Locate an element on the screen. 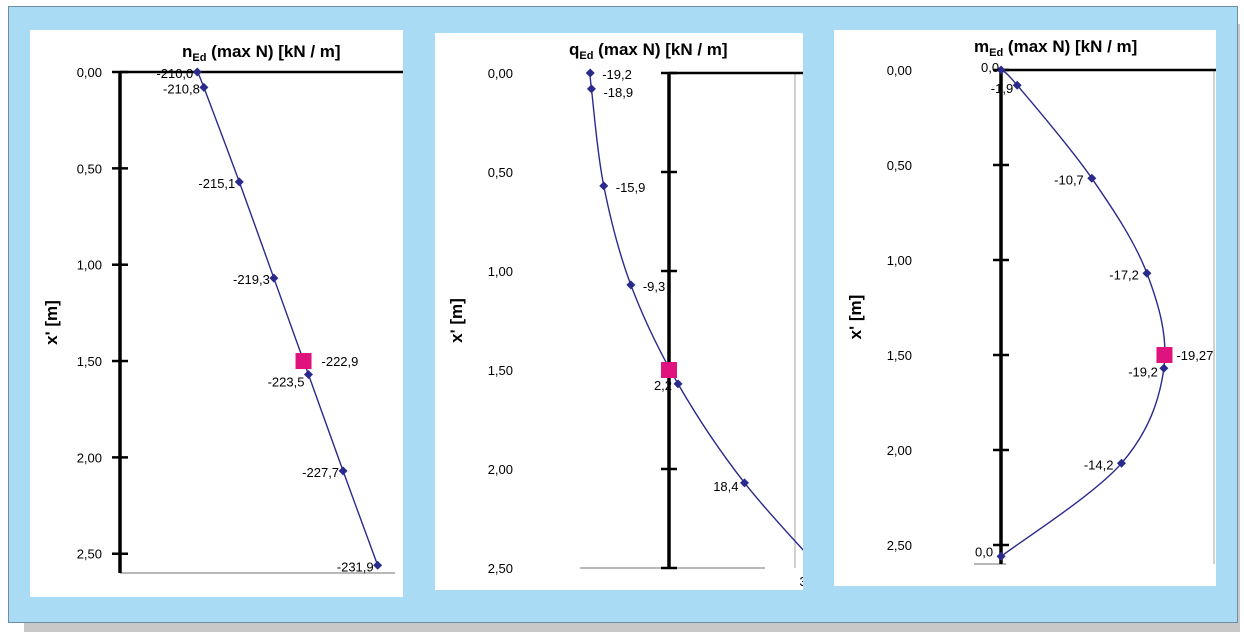  chart-title-symbol: q is located at coordinates (574, 49).